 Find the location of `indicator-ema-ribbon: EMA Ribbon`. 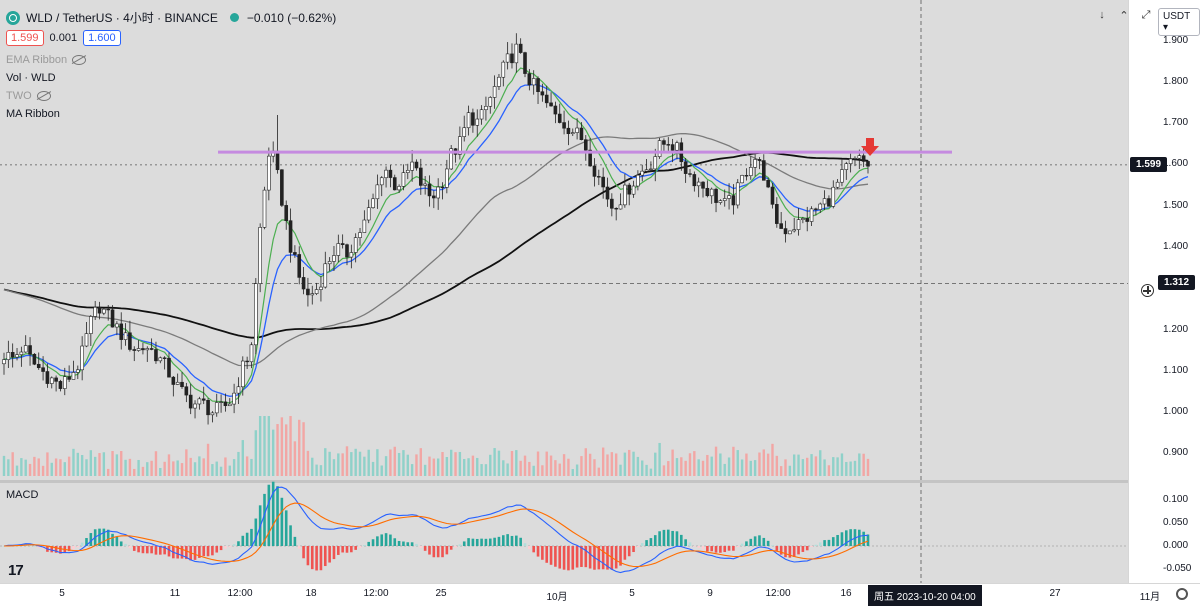

indicator-ema-ribbon: EMA Ribbon is located at coordinates (46, 60).